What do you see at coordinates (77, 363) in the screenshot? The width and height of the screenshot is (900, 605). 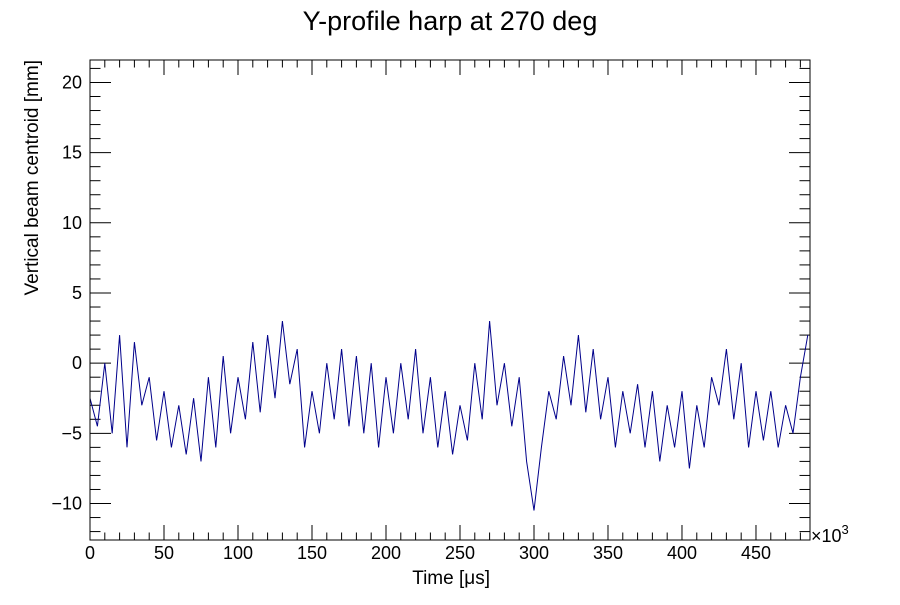 I see `y-tick-label: 0` at bounding box center [77, 363].